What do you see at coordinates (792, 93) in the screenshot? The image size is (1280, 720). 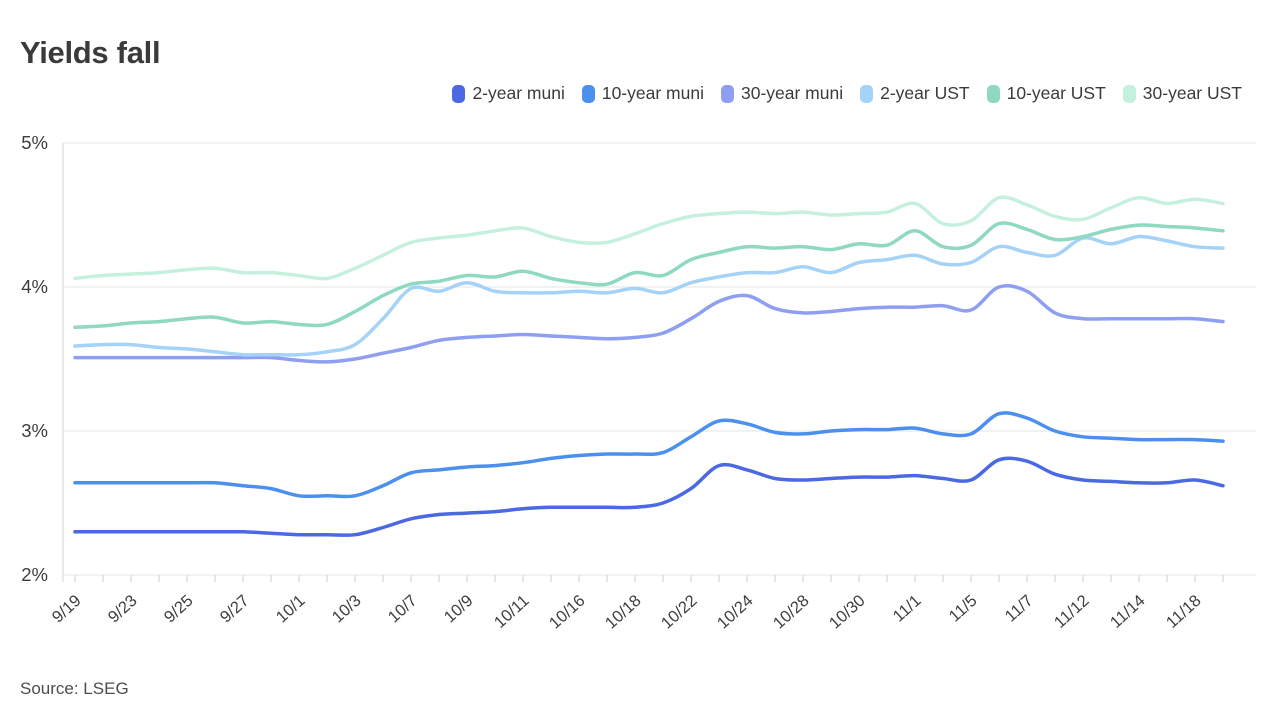 I see `legend-label: 30-year muni` at bounding box center [792, 93].